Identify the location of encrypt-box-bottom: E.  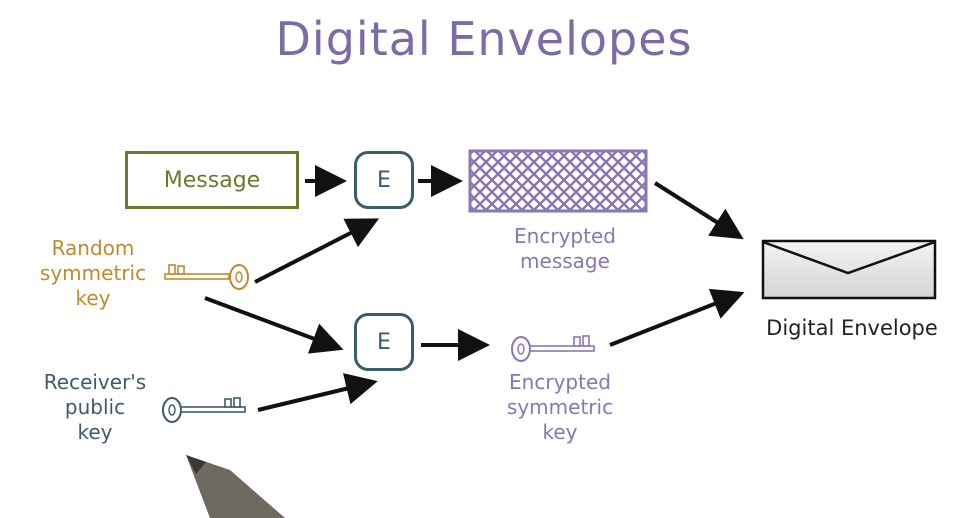
(384, 342).